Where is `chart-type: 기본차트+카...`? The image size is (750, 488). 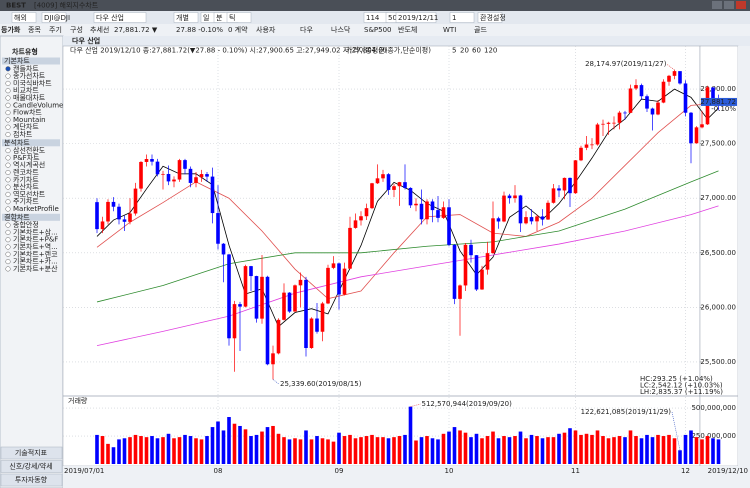
chart-type: 기본차트+카... is located at coordinates (35, 261).